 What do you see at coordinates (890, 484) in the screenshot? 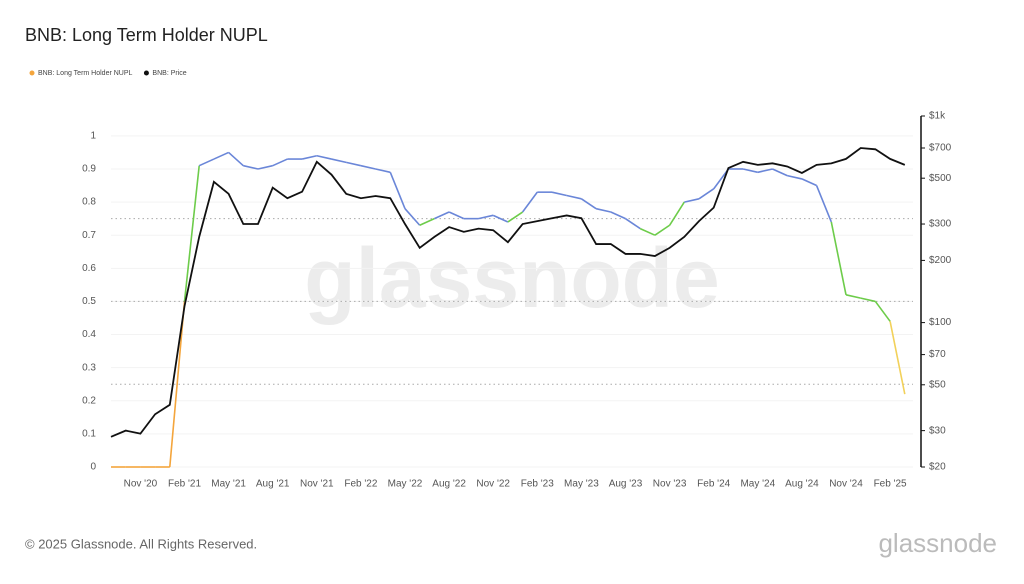
I see `x-tick-label: Feb '25` at bounding box center [890, 484].